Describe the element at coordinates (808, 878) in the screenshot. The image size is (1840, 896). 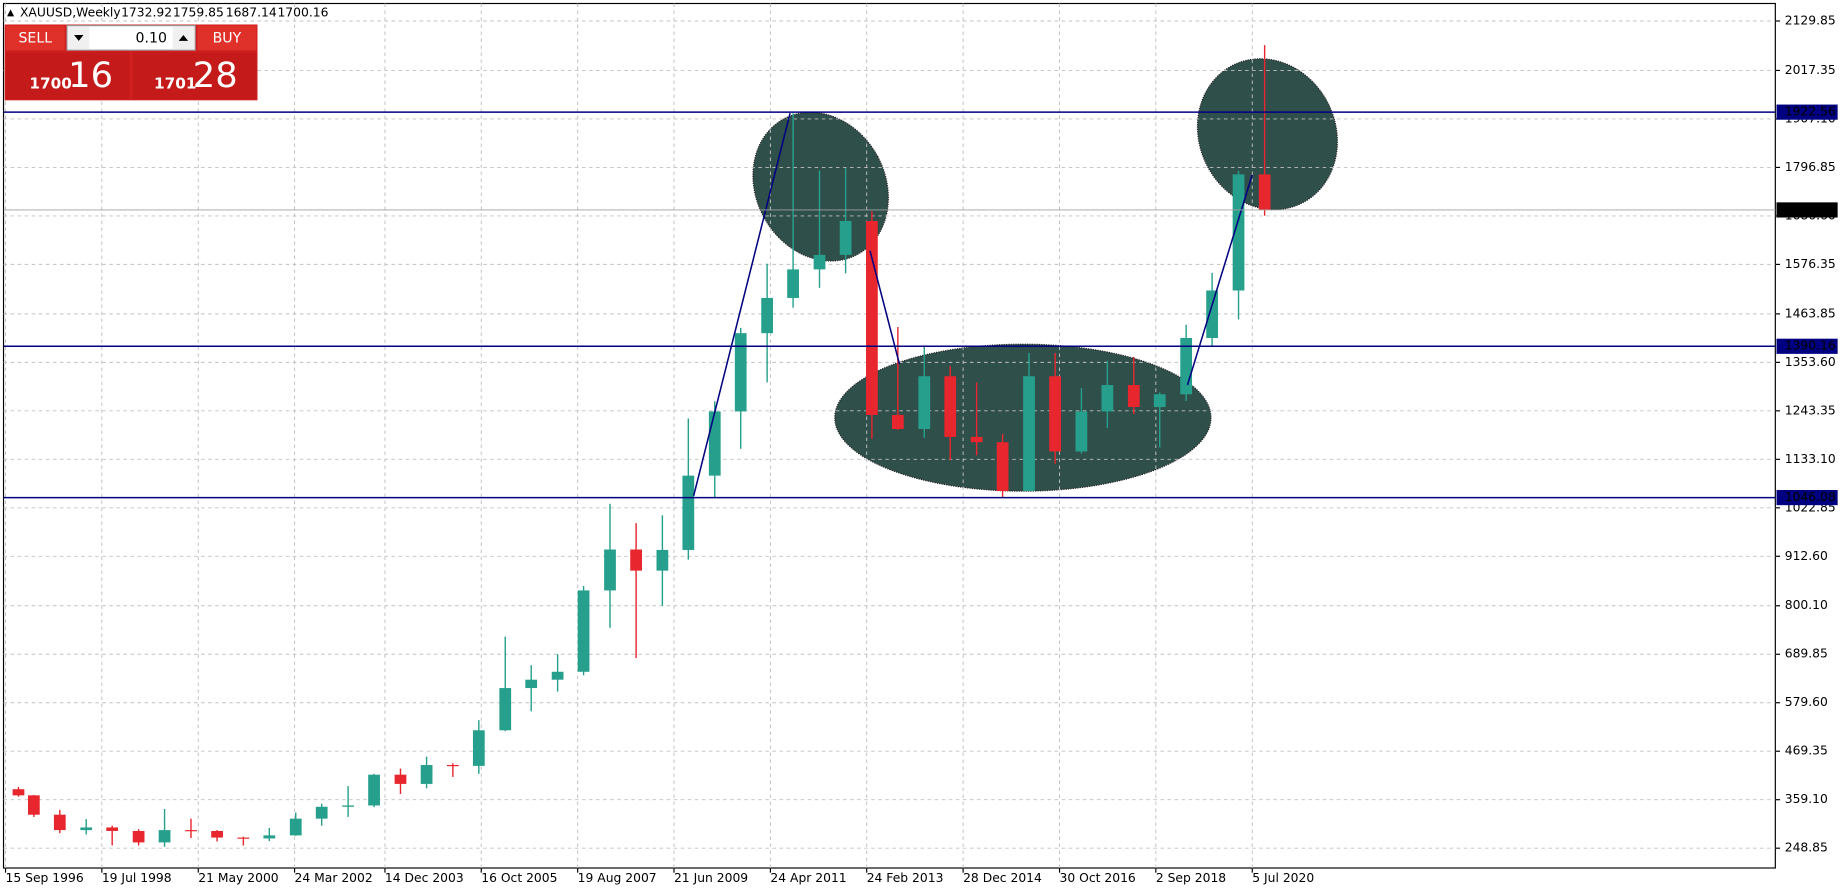
I see `x-tick-label: 24 Apr 2011` at that location.